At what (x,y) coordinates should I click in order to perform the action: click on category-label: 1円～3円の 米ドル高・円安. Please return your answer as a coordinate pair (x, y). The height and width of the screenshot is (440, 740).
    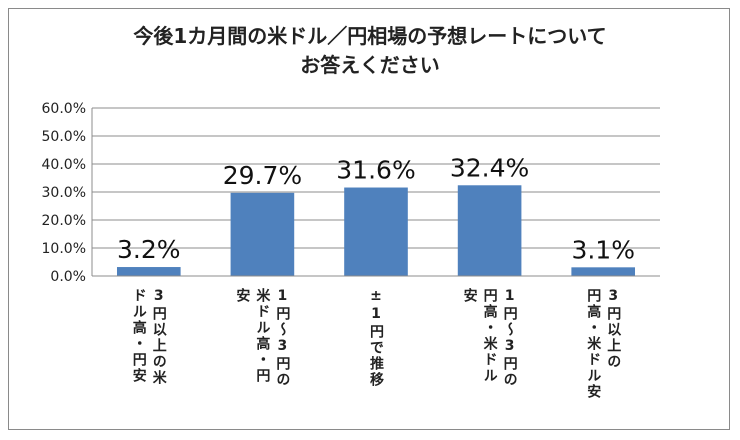
    Looking at the image, I should click on (262, 358).